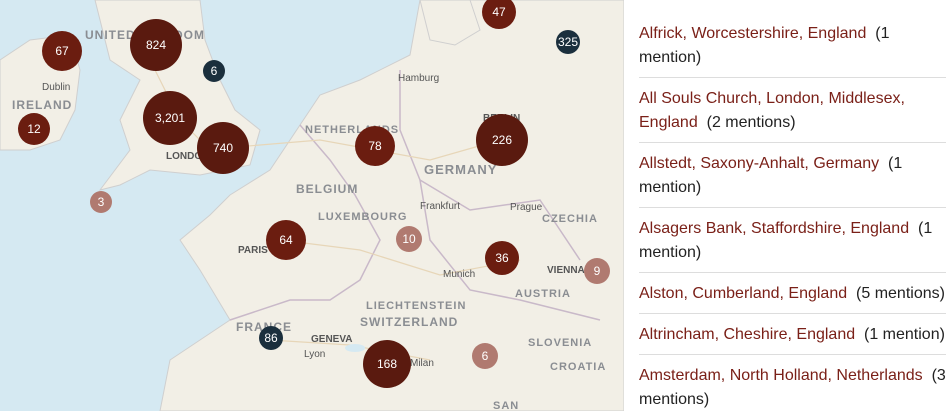 The image size is (946, 411). Describe the element at coordinates (461, 169) in the screenshot. I see `country-label: GERMANY` at that location.